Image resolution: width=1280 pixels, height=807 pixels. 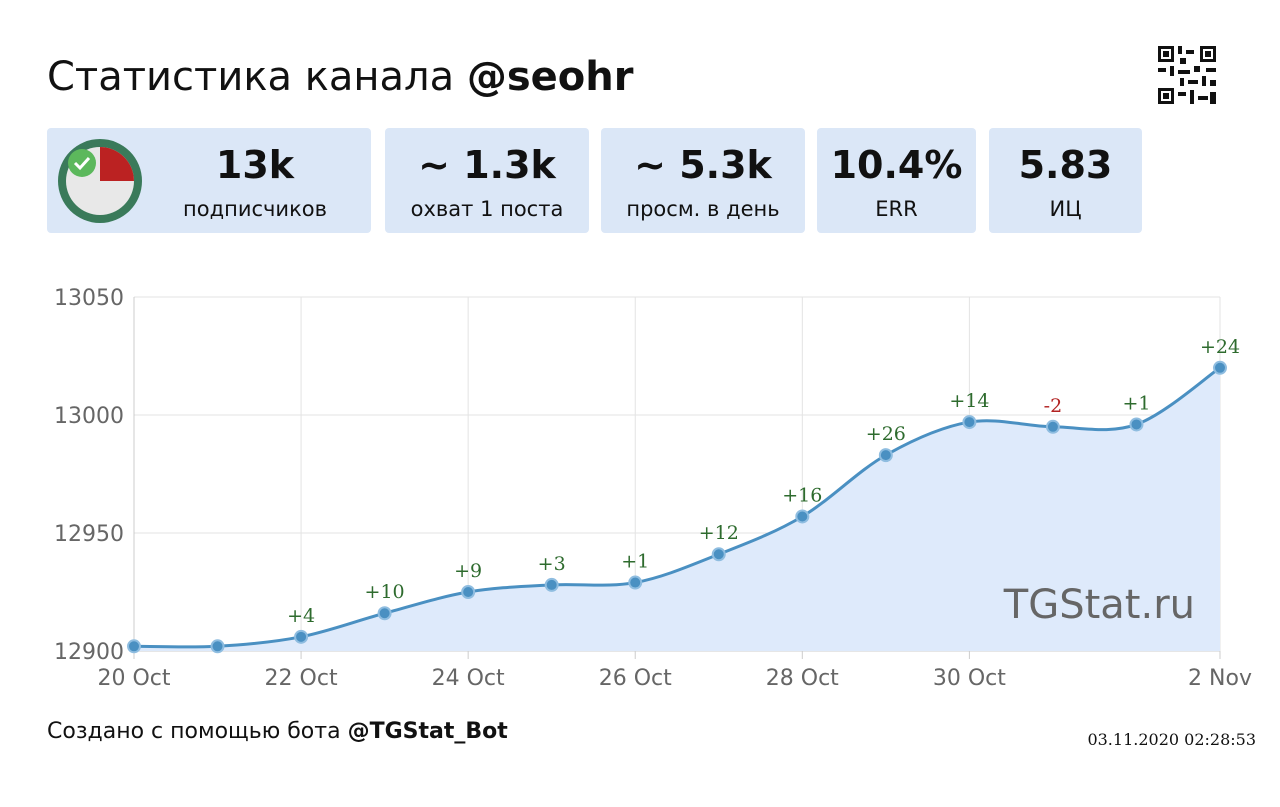 I want to click on y-tick-label: 13000, so click(x=89, y=416).